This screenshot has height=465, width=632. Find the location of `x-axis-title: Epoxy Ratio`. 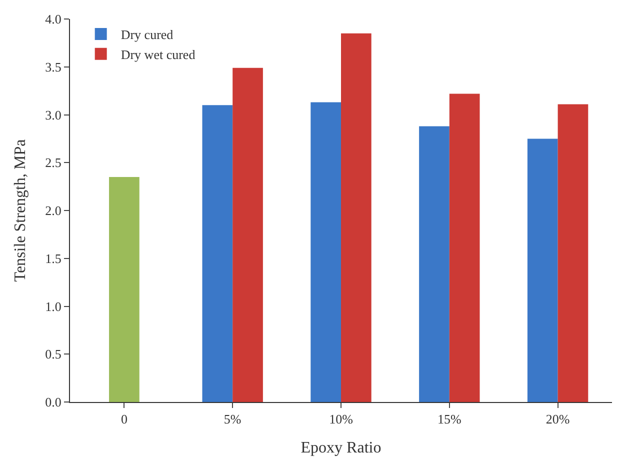

x-axis-title: Epoxy Ratio is located at coordinates (341, 447).